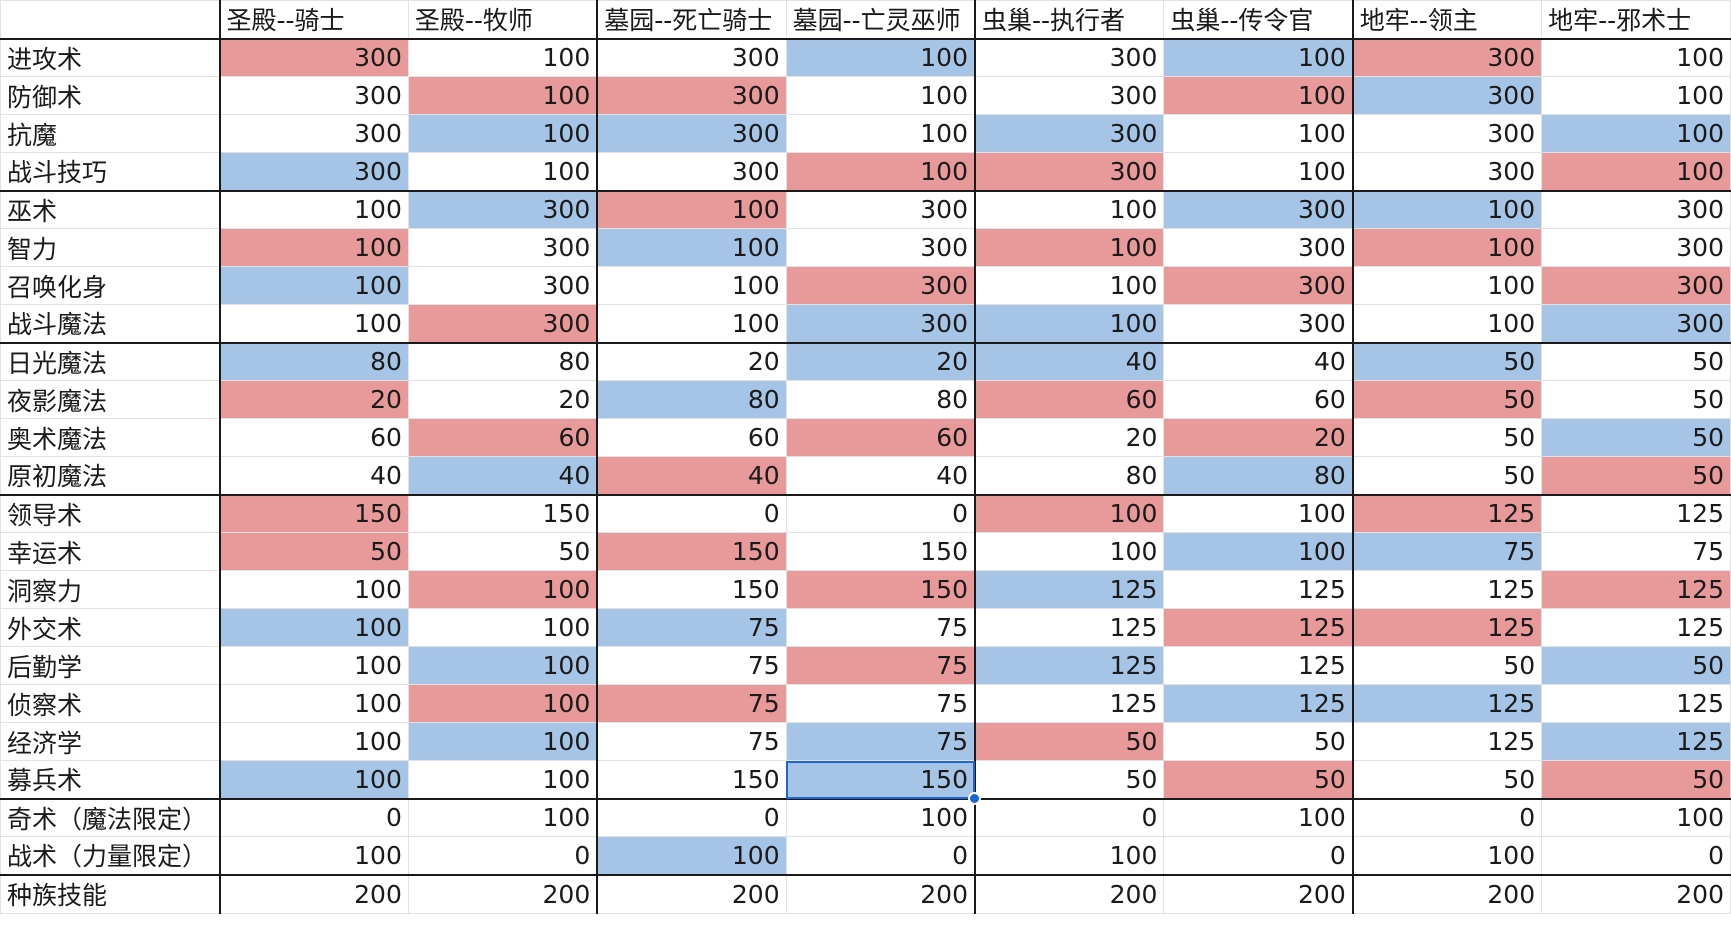 The height and width of the screenshot is (937, 1731). What do you see at coordinates (974, 798) in the screenshot?
I see `fill-handle` at bounding box center [974, 798].